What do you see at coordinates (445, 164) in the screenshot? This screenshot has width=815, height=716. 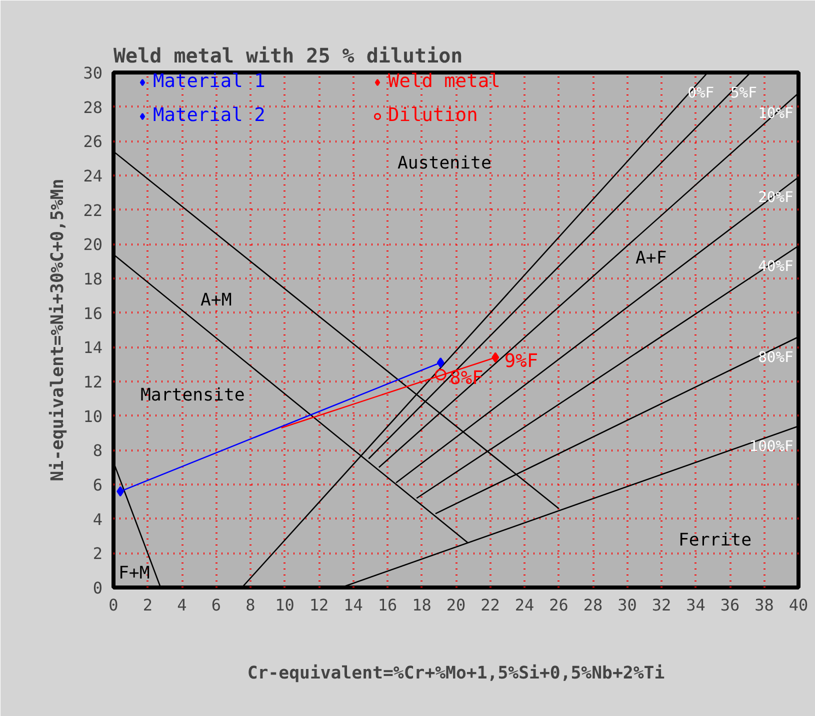 I see `annotation: Austenite` at bounding box center [445, 164].